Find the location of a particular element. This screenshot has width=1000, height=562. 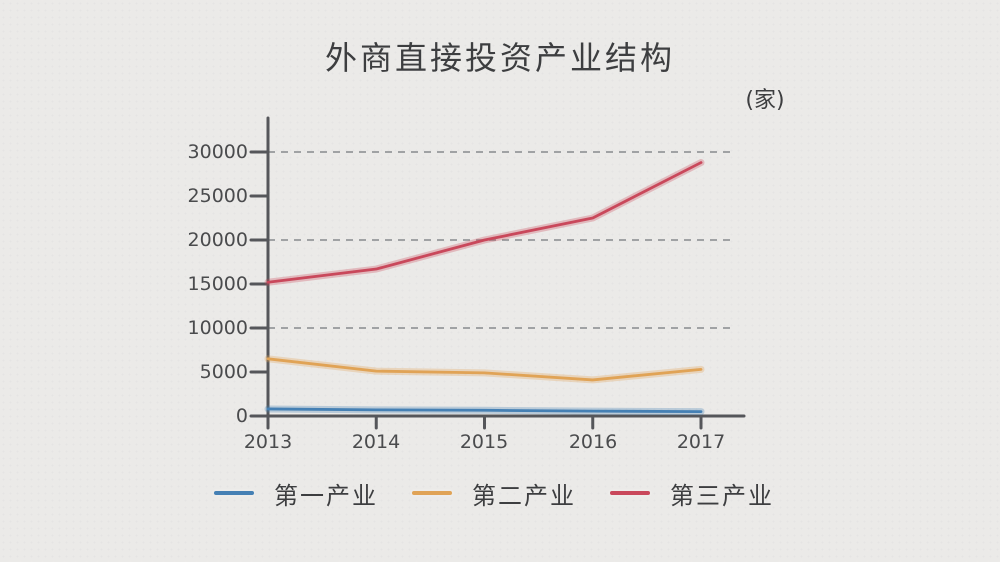

y-tick-label-5000: 5000 is located at coordinates (223, 372).